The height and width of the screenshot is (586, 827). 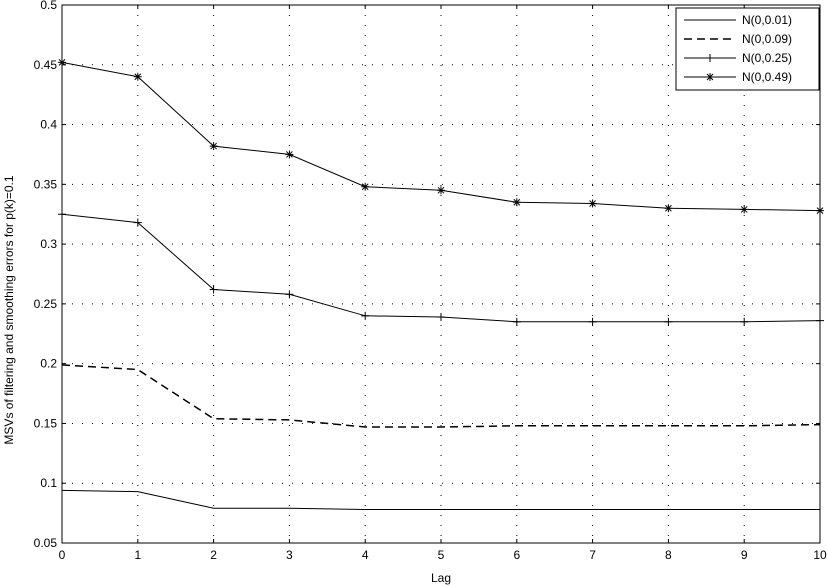 What do you see at coordinates (441, 578) in the screenshot?
I see `x-axis-title: Lag` at bounding box center [441, 578].